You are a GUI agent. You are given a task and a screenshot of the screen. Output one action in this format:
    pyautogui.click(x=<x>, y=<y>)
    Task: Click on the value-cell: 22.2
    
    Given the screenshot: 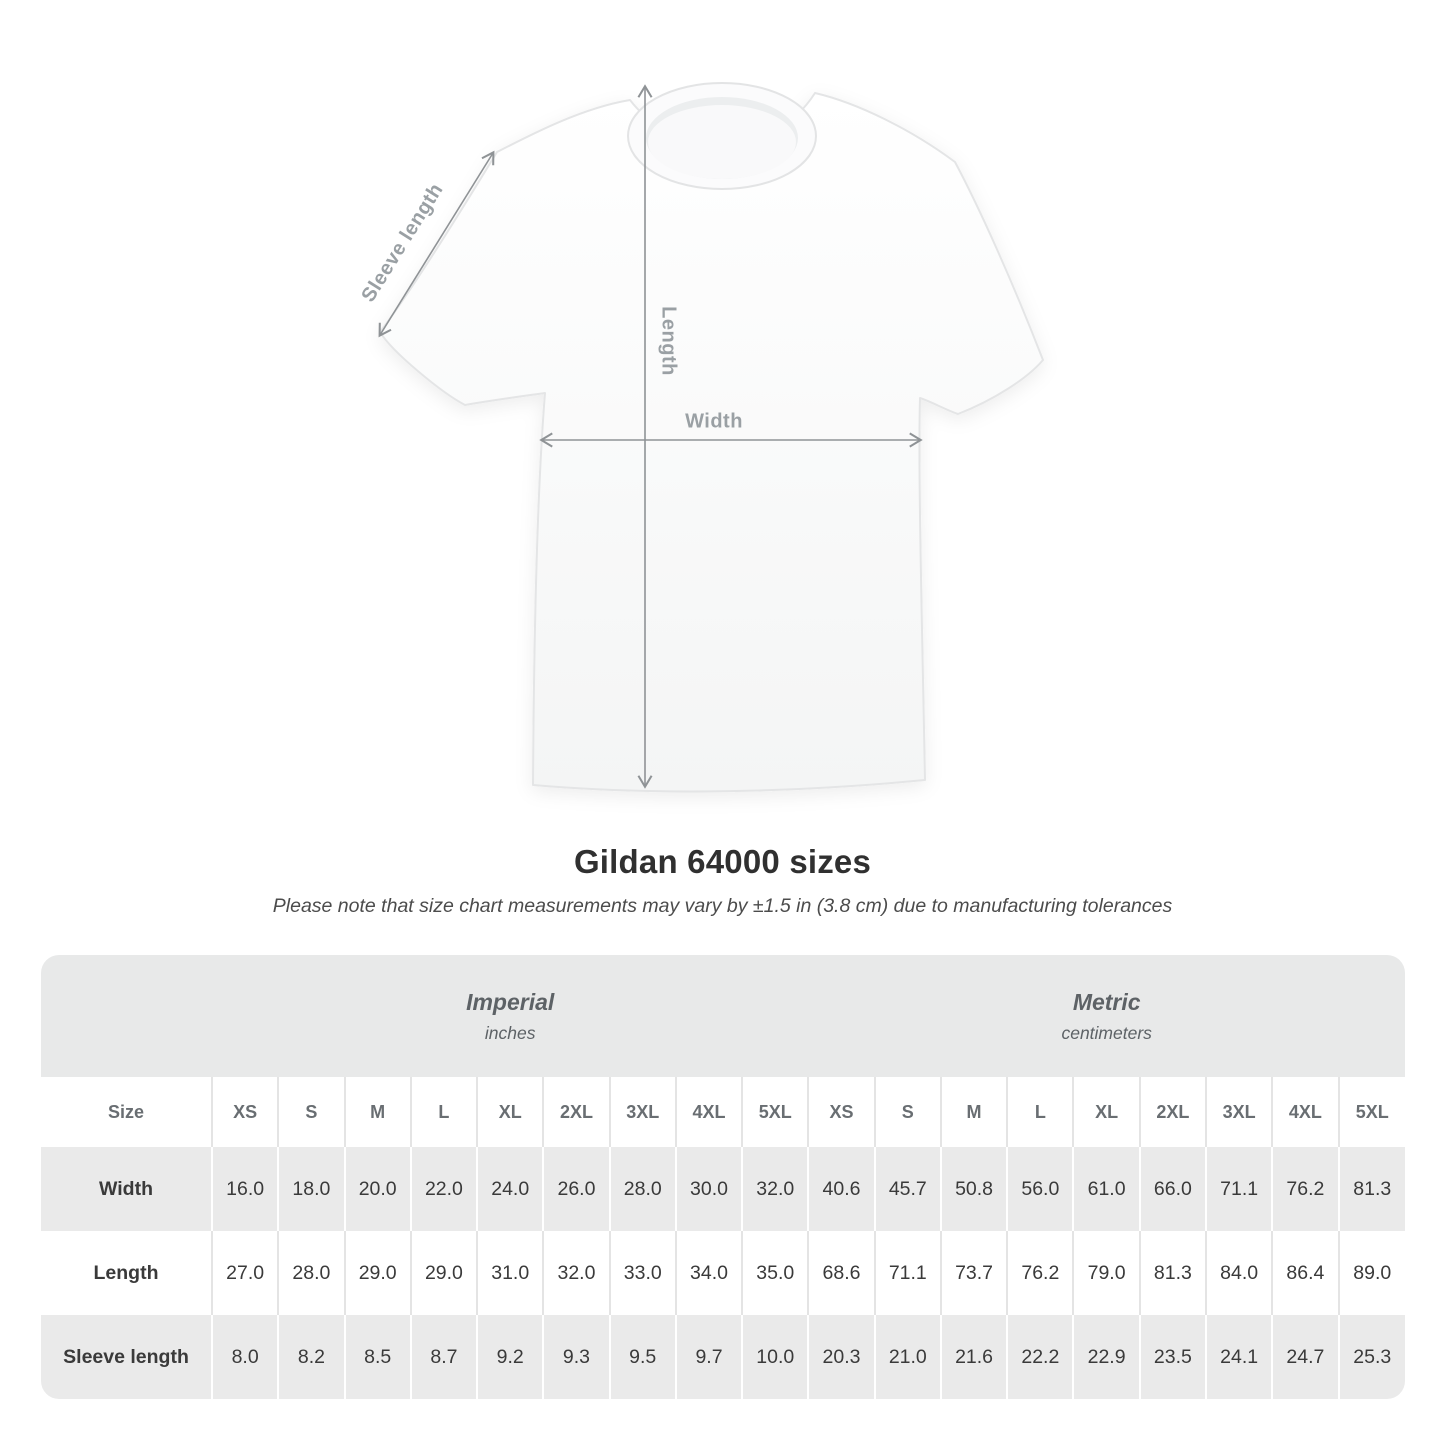 What is the action you would take?
    pyautogui.click(x=1040, y=1357)
    